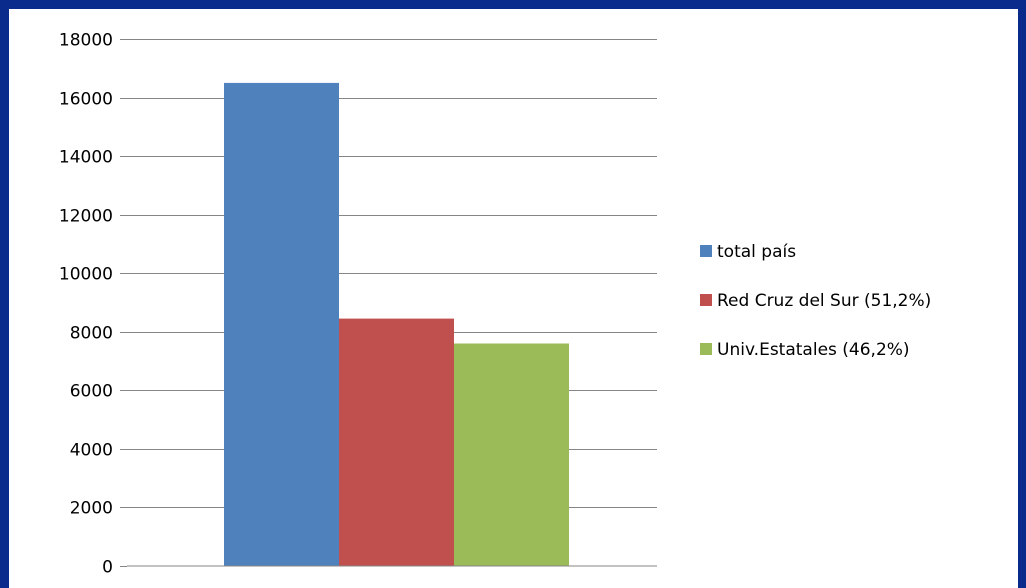  I want to click on y-tick-label: 12000, so click(86, 217).